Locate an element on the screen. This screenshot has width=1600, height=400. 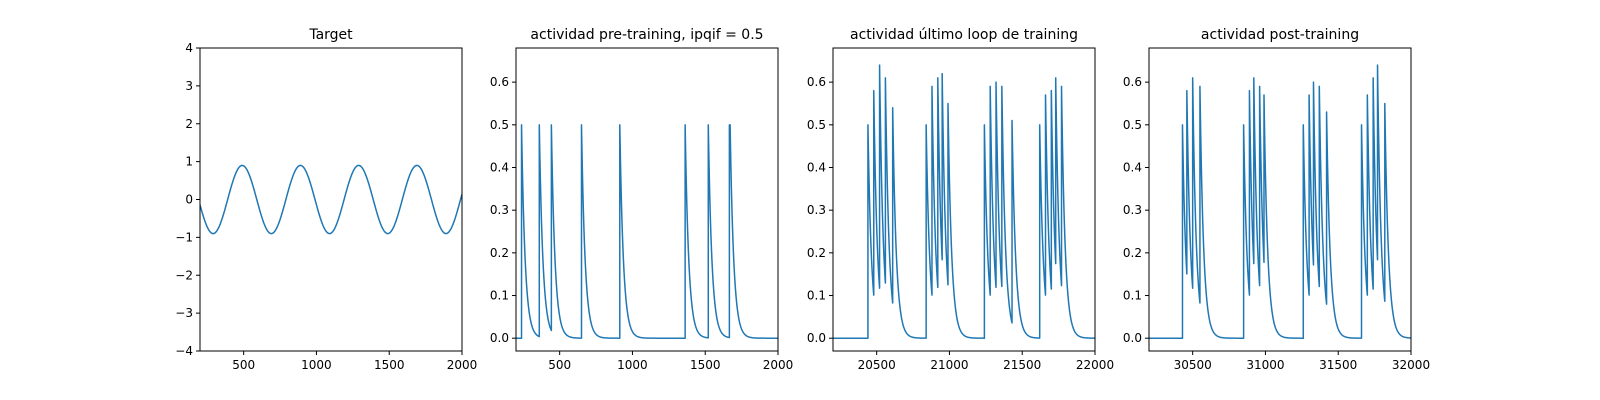
y-tick-label: 2 is located at coordinates (189, 124).